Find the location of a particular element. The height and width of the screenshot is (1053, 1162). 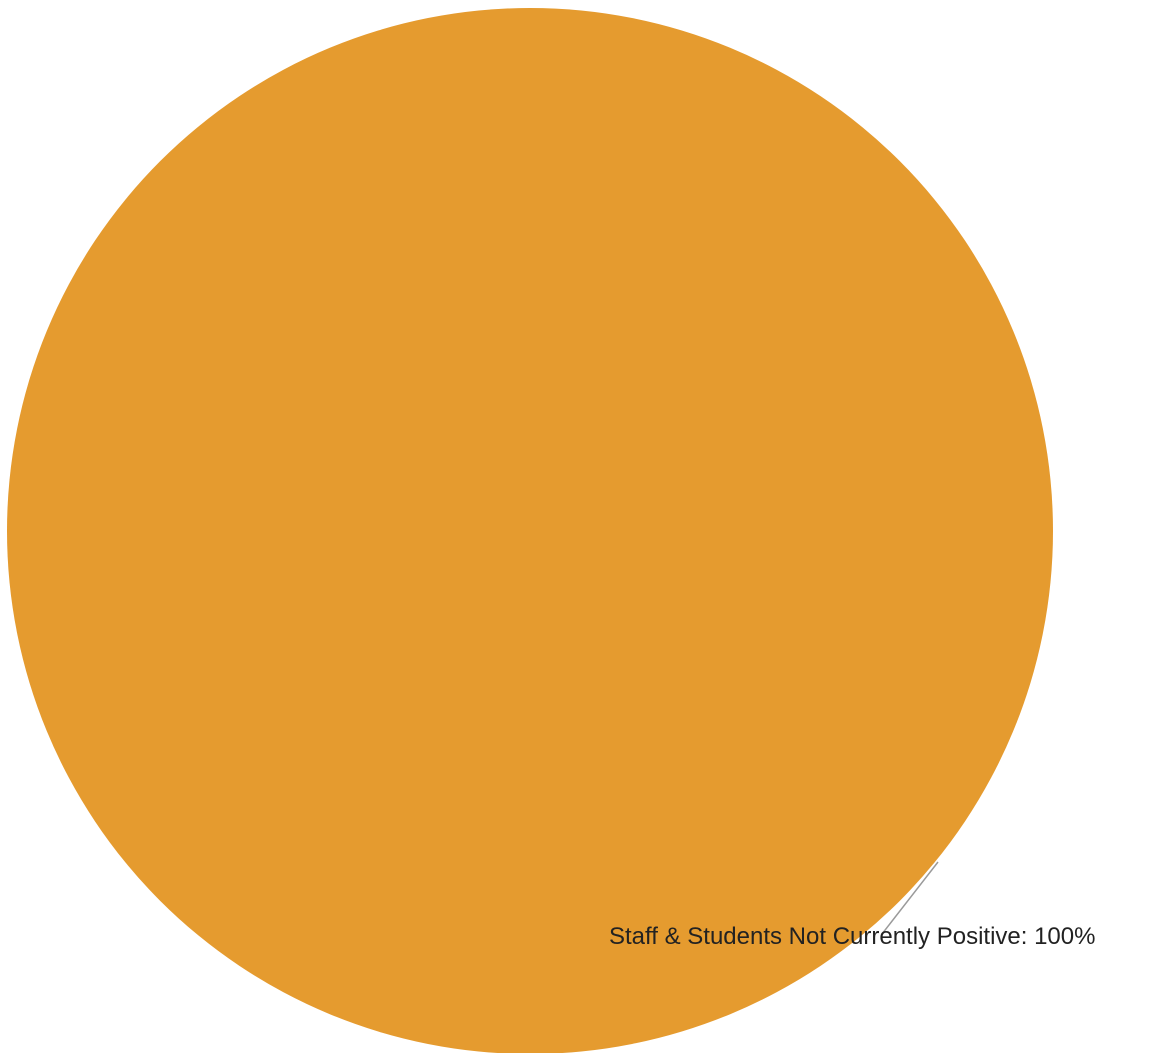

slice-label-leader-line is located at coordinates (910, 898).